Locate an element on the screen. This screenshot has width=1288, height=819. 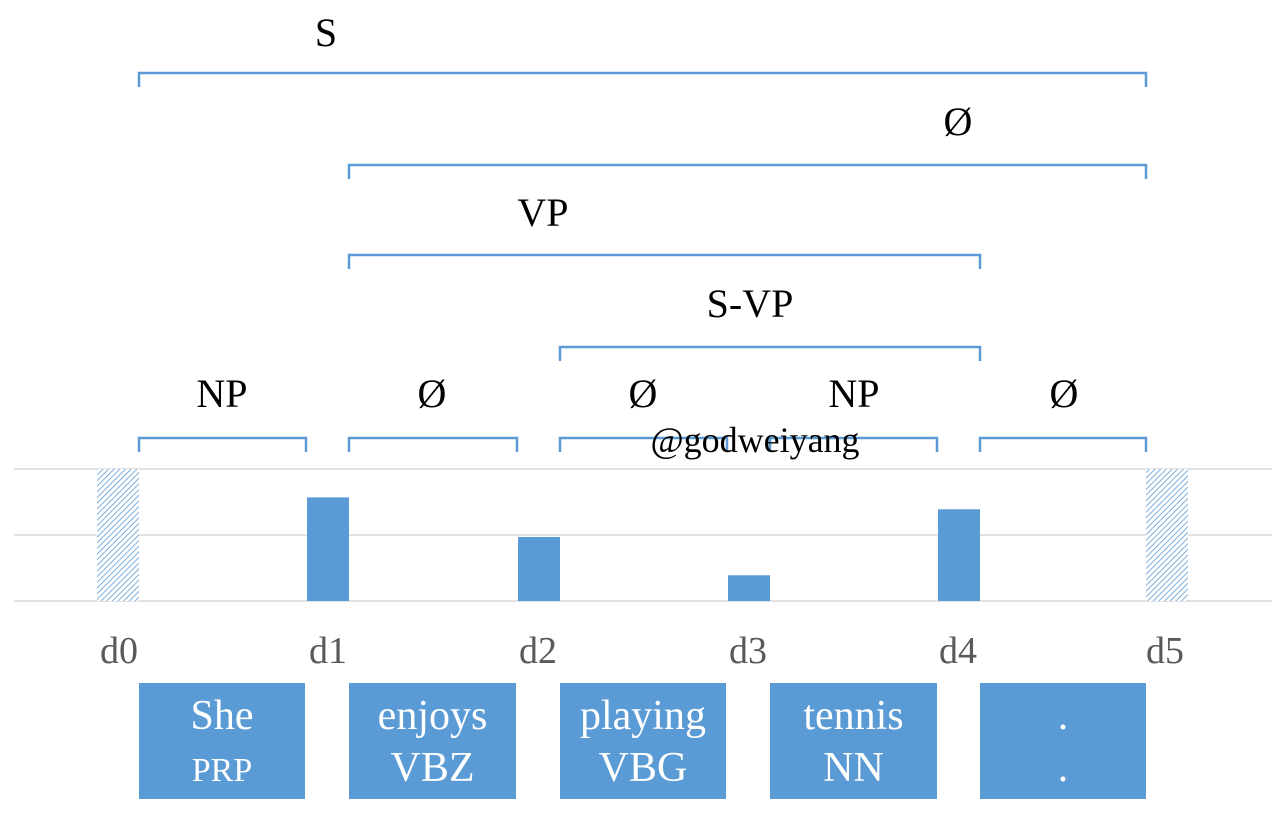
token-tag: VBZ is located at coordinates (433, 768).